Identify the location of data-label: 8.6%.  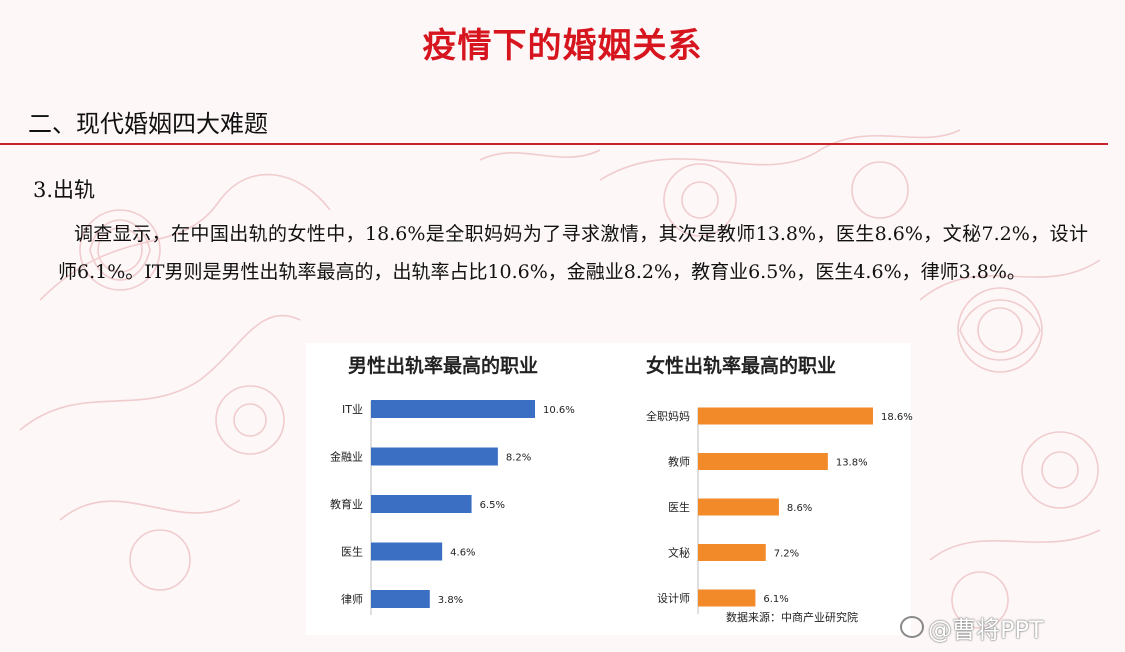
(799, 508).